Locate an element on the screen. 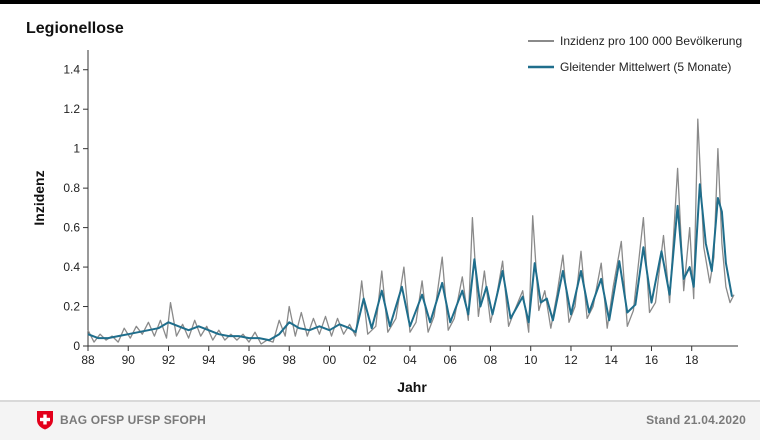  footer is located at coordinates (380, 421).